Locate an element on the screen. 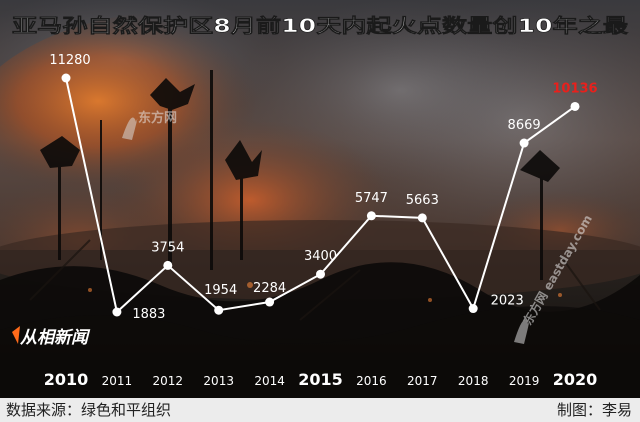 The height and width of the screenshot is (422, 640). chart-title: 亚马孙自然保护区8月前10天内起火点数量创10年之最 is located at coordinates (320, 25).